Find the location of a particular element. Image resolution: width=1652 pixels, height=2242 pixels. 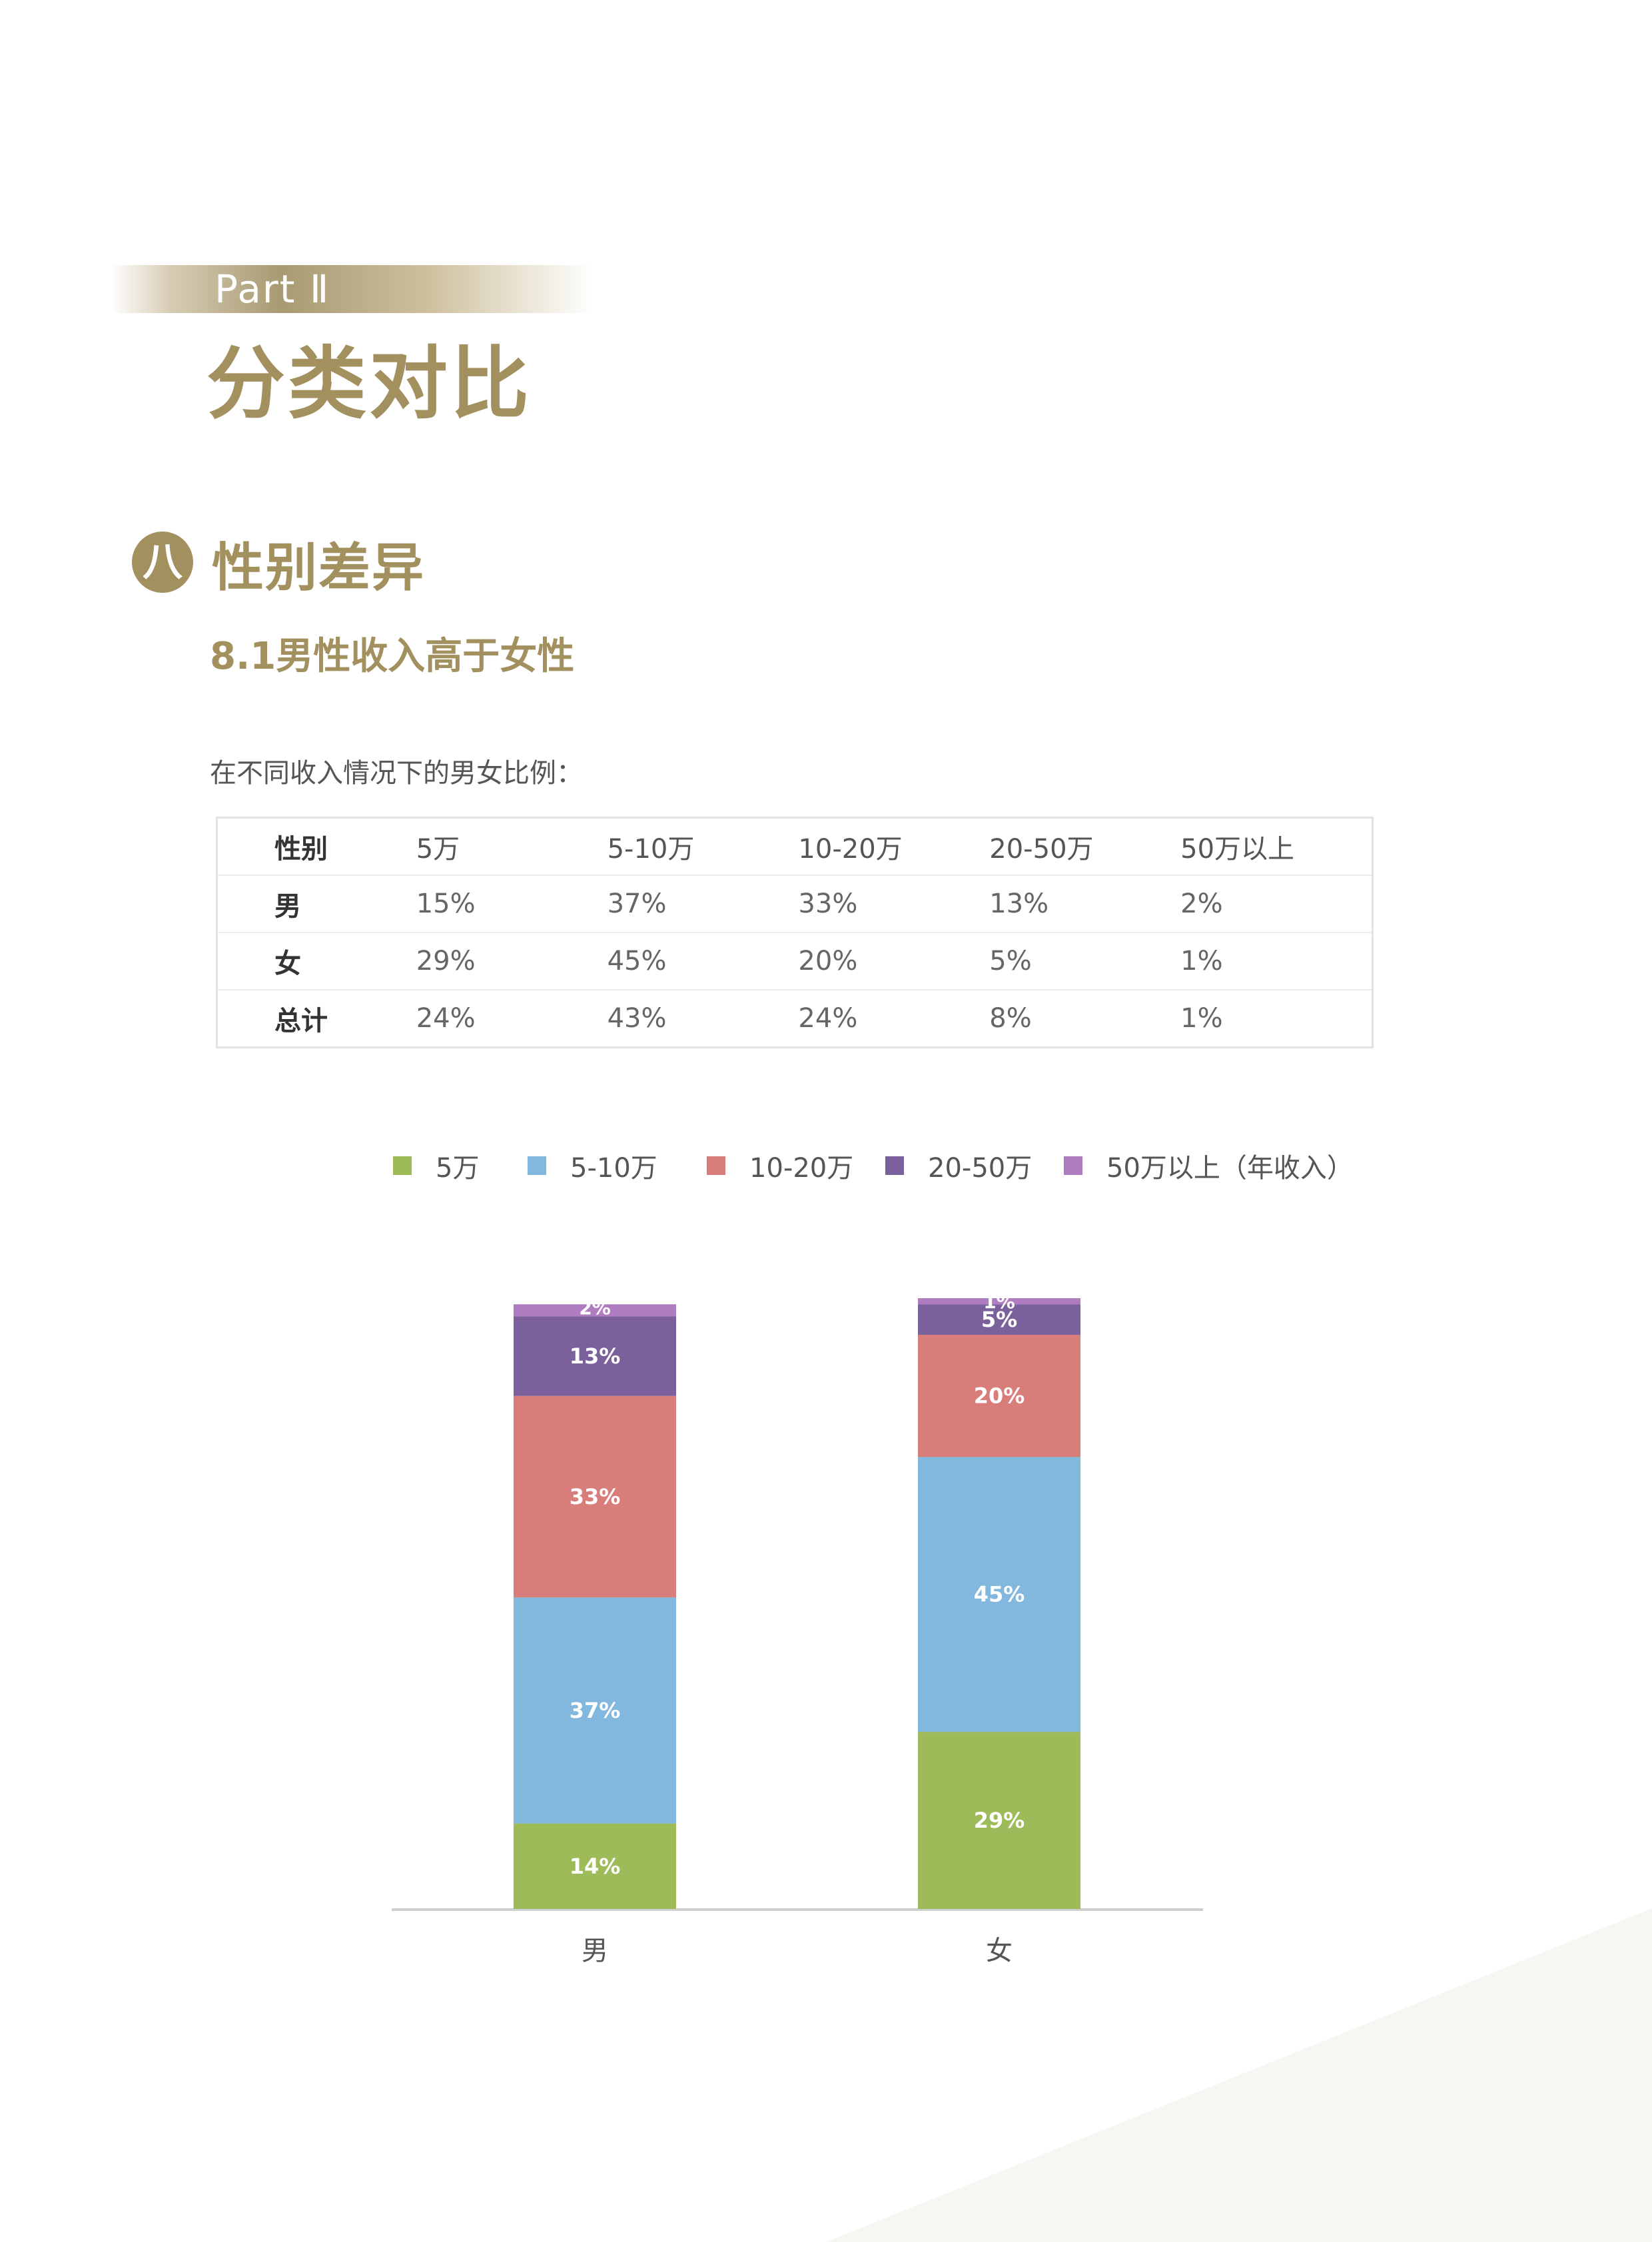

table-cell: 45% is located at coordinates (637, 961).